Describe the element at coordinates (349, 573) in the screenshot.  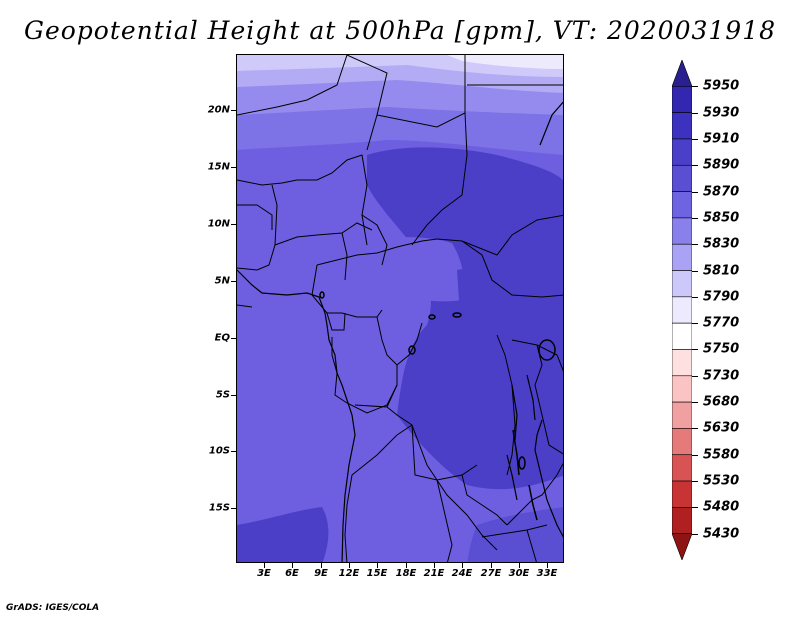
I see `x-label-12e: 12E` at that location.